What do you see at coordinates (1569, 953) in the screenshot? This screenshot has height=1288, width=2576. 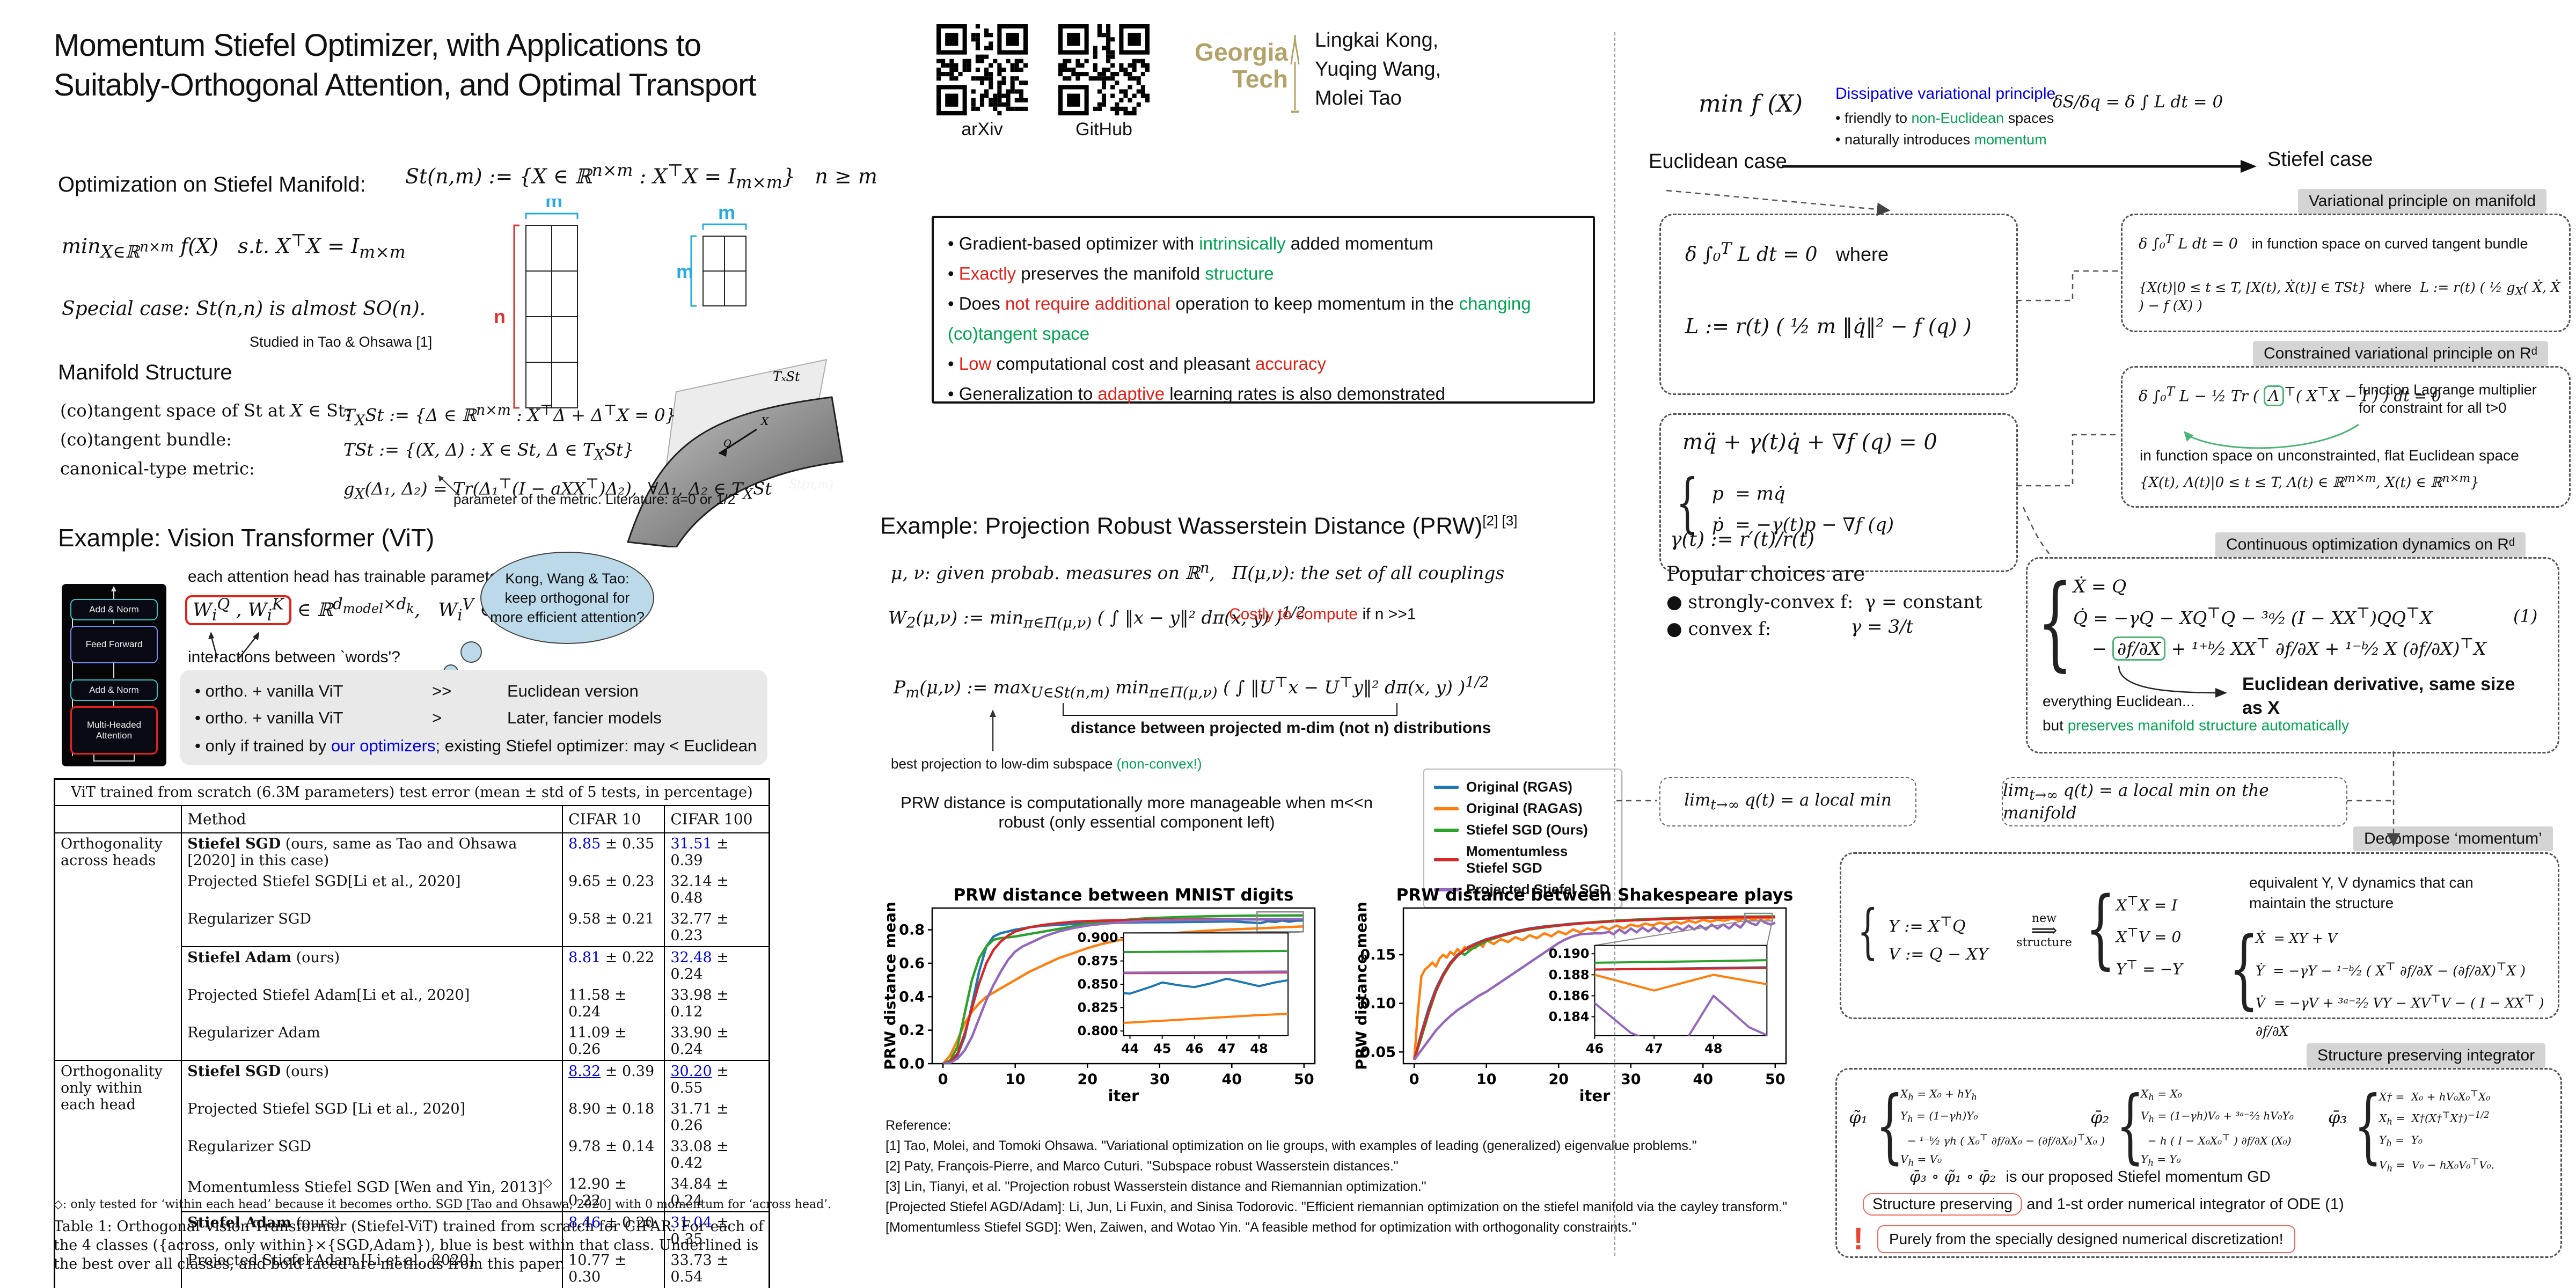 I see `svg-text: 0.190` at bounding box center [1569, 953].